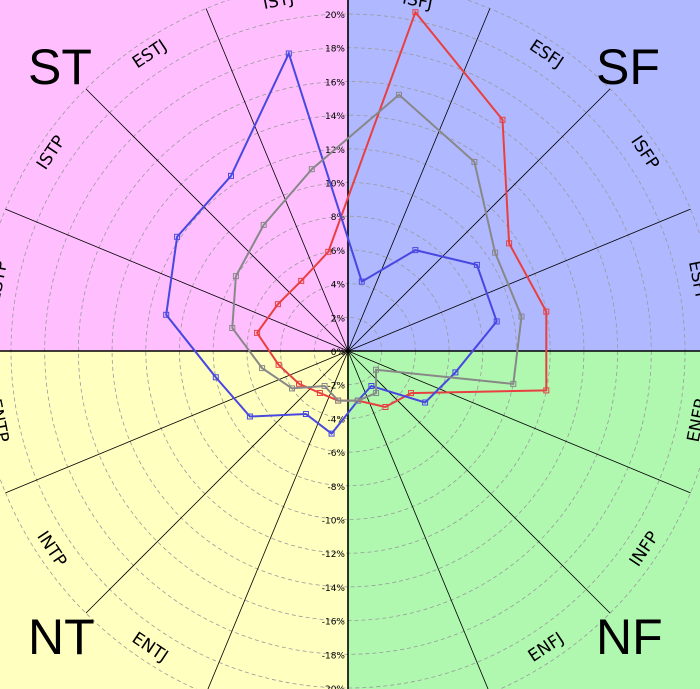 The width and height of the screenshot is (700, 689). Describe the element at coordinates (338, 319) in the screenshot. I see `axis-tick-label: 2%` at that location.